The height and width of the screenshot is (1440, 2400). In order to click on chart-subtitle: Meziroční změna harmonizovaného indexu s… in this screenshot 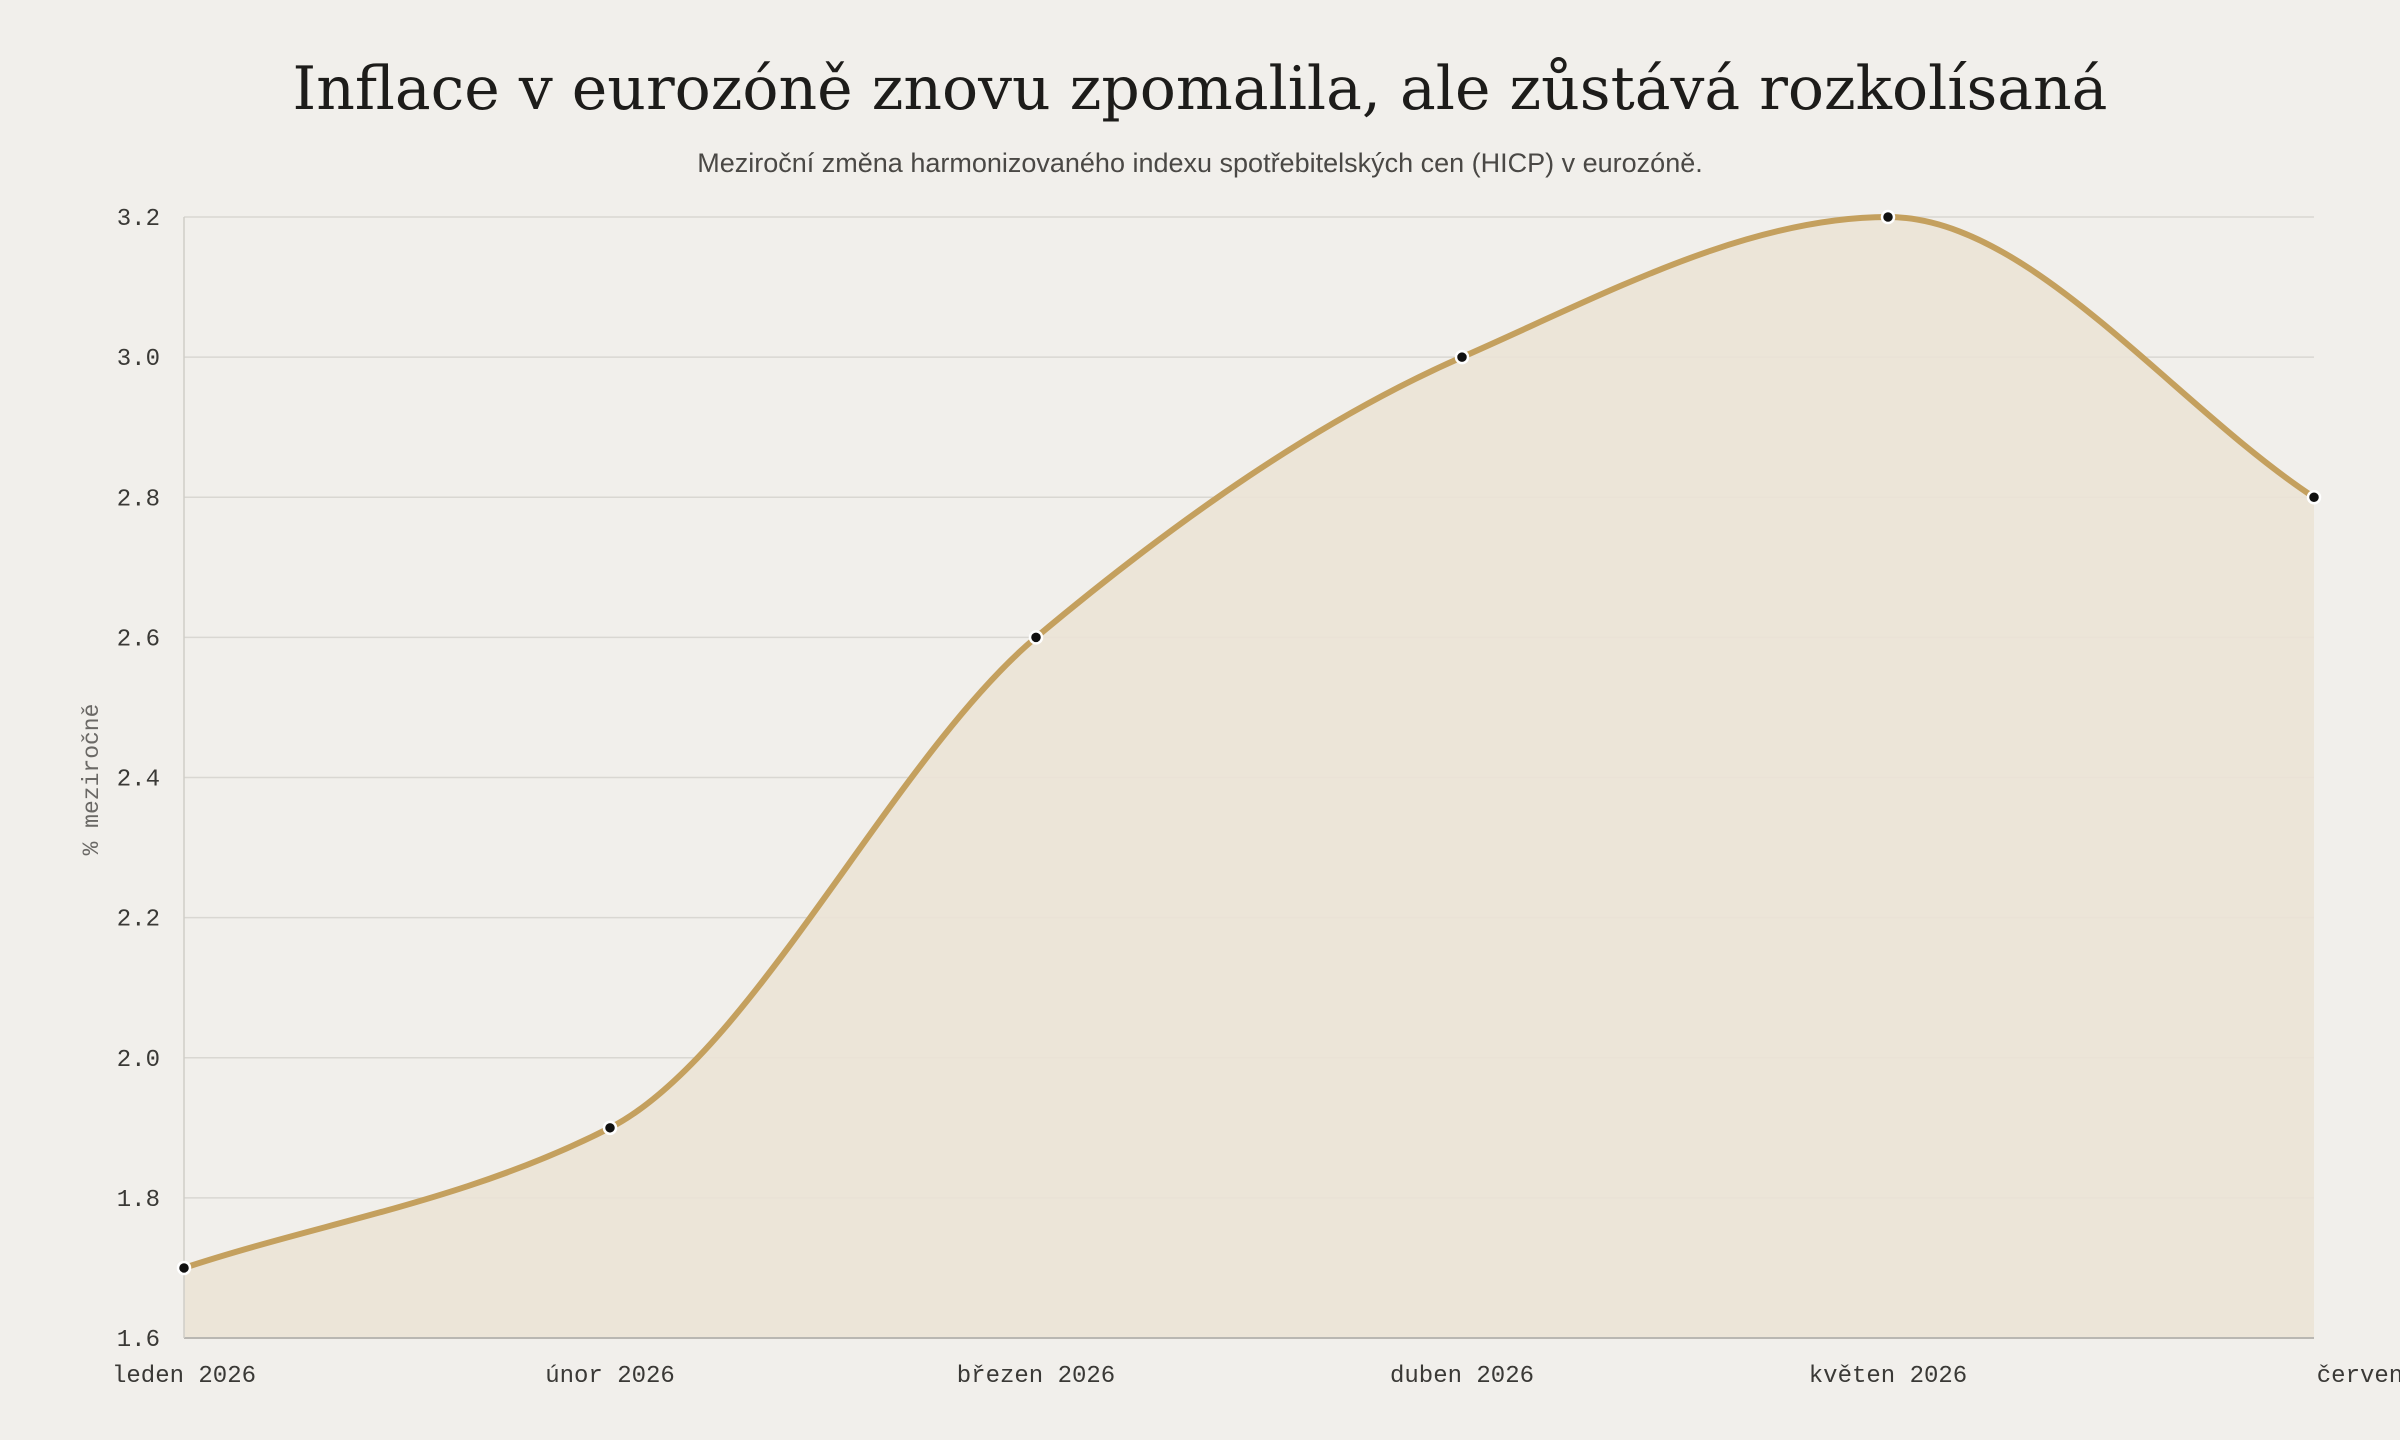, I will do `click(1200, 163)`.